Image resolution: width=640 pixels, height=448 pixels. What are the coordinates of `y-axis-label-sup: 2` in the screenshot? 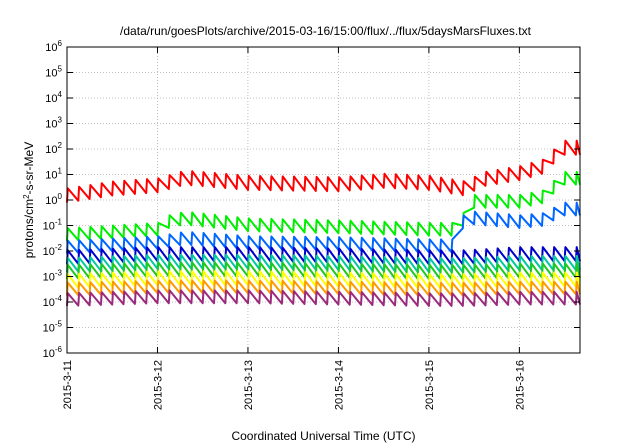 It's located at (26, 196).